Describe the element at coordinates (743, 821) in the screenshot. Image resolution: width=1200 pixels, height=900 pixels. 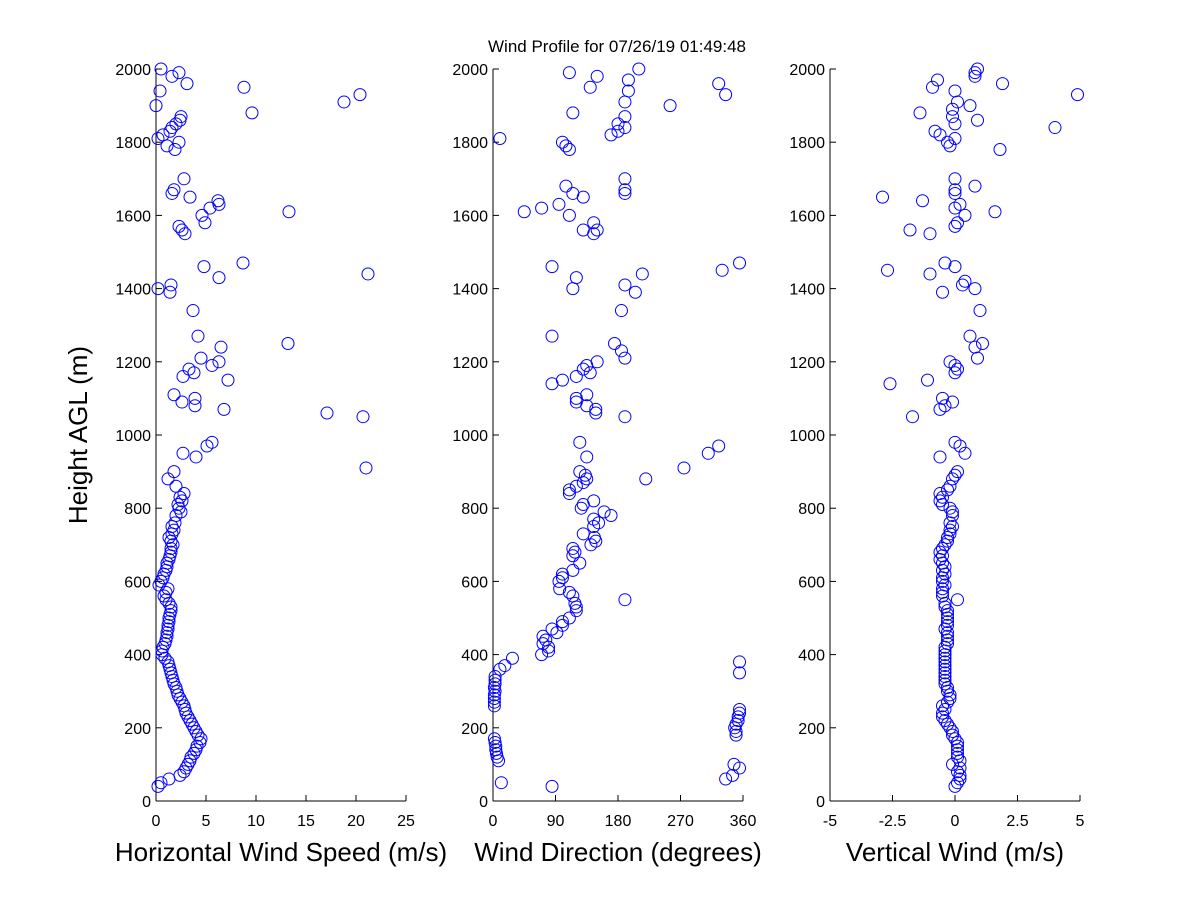
I see `direction-x-tick-label: 360` at that location.